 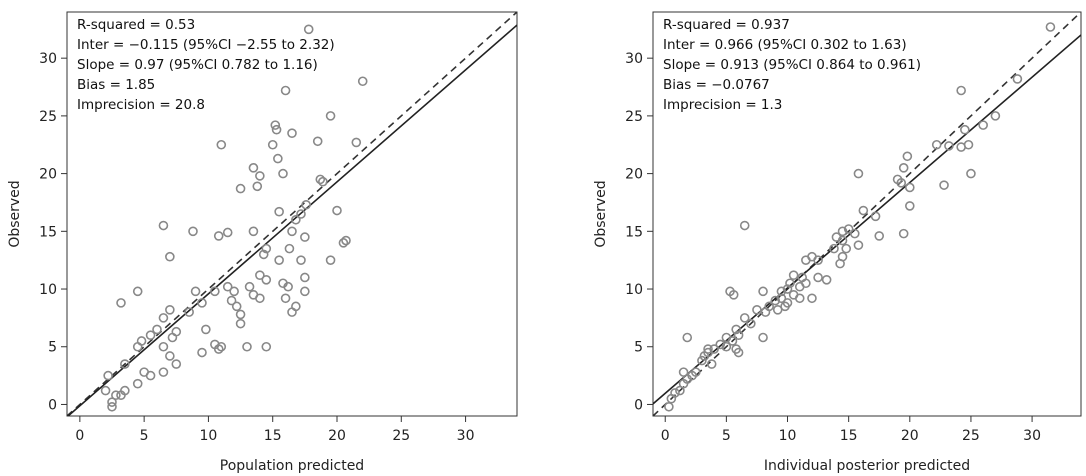 I want to click on y-tick-label: 5, so click(x=52, y=348).